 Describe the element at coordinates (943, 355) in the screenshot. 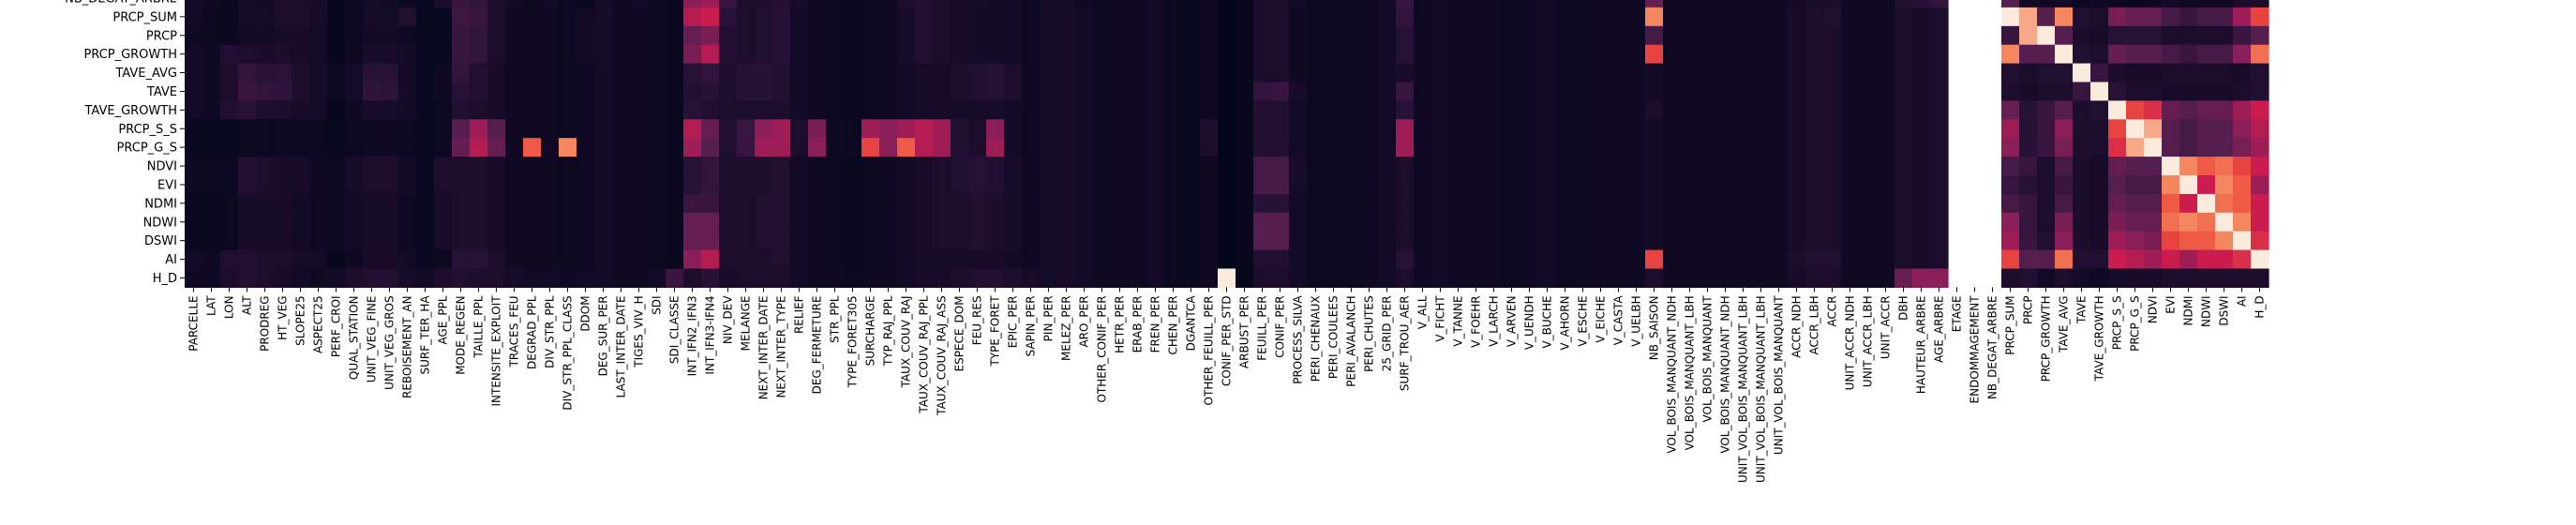

I see `column-label: TAUX_COUV_RAJ_ASS` at that location.